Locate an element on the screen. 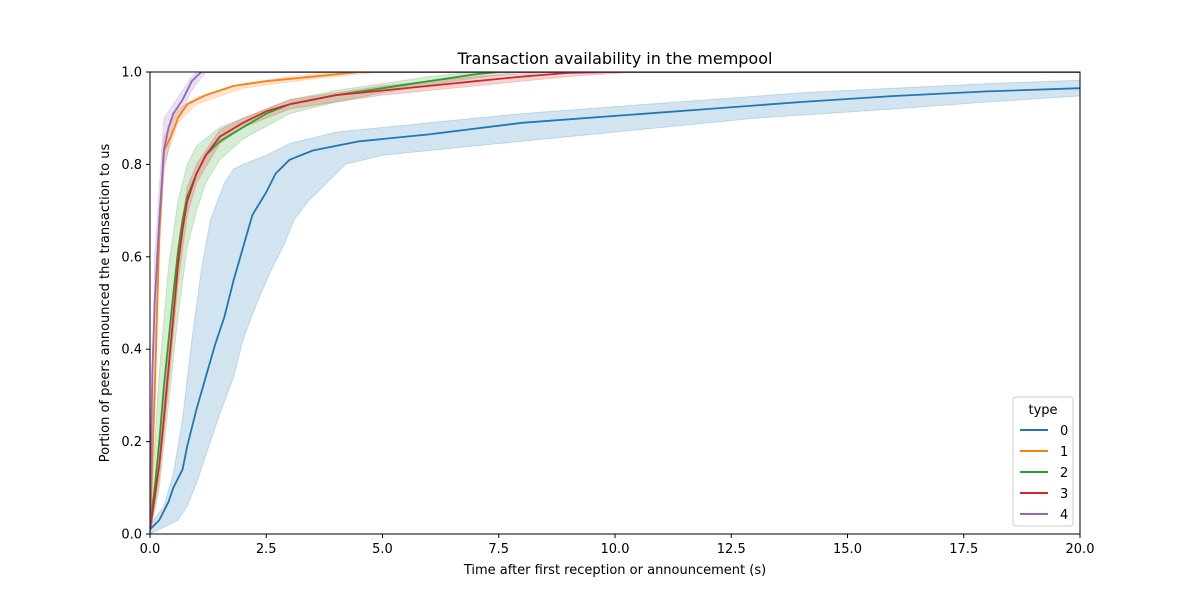  x-axis: 0.0 2.5 5.0 7.5 10.0 12.5 15.0 17.5 20.0 is located at coordinates (617, 545).